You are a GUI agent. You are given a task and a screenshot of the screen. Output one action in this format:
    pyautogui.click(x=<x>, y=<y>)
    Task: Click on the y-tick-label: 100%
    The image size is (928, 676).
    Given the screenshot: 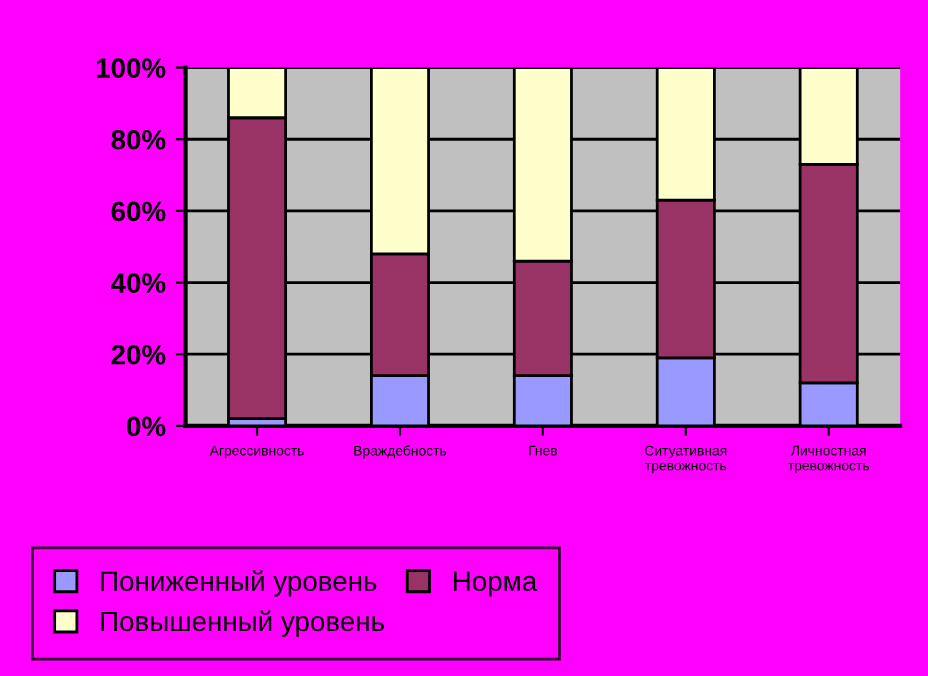 What is the action you would take?
    pyautogui.click(x=131, y=68)
    